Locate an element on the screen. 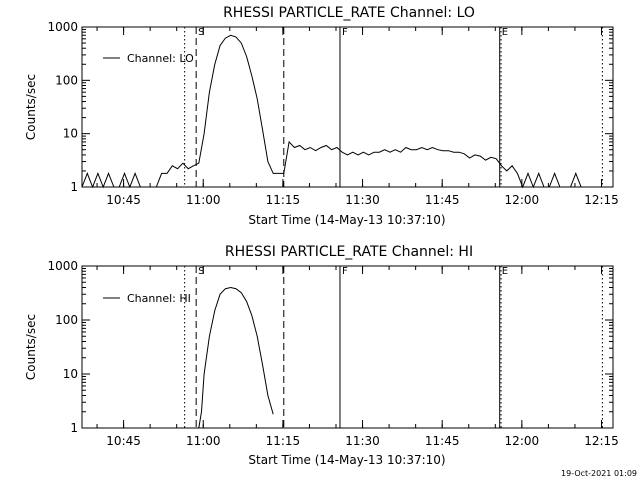 This screenshot has width=640, height=480. legend-label: Channel: HI is located at coordinates (159, 298).